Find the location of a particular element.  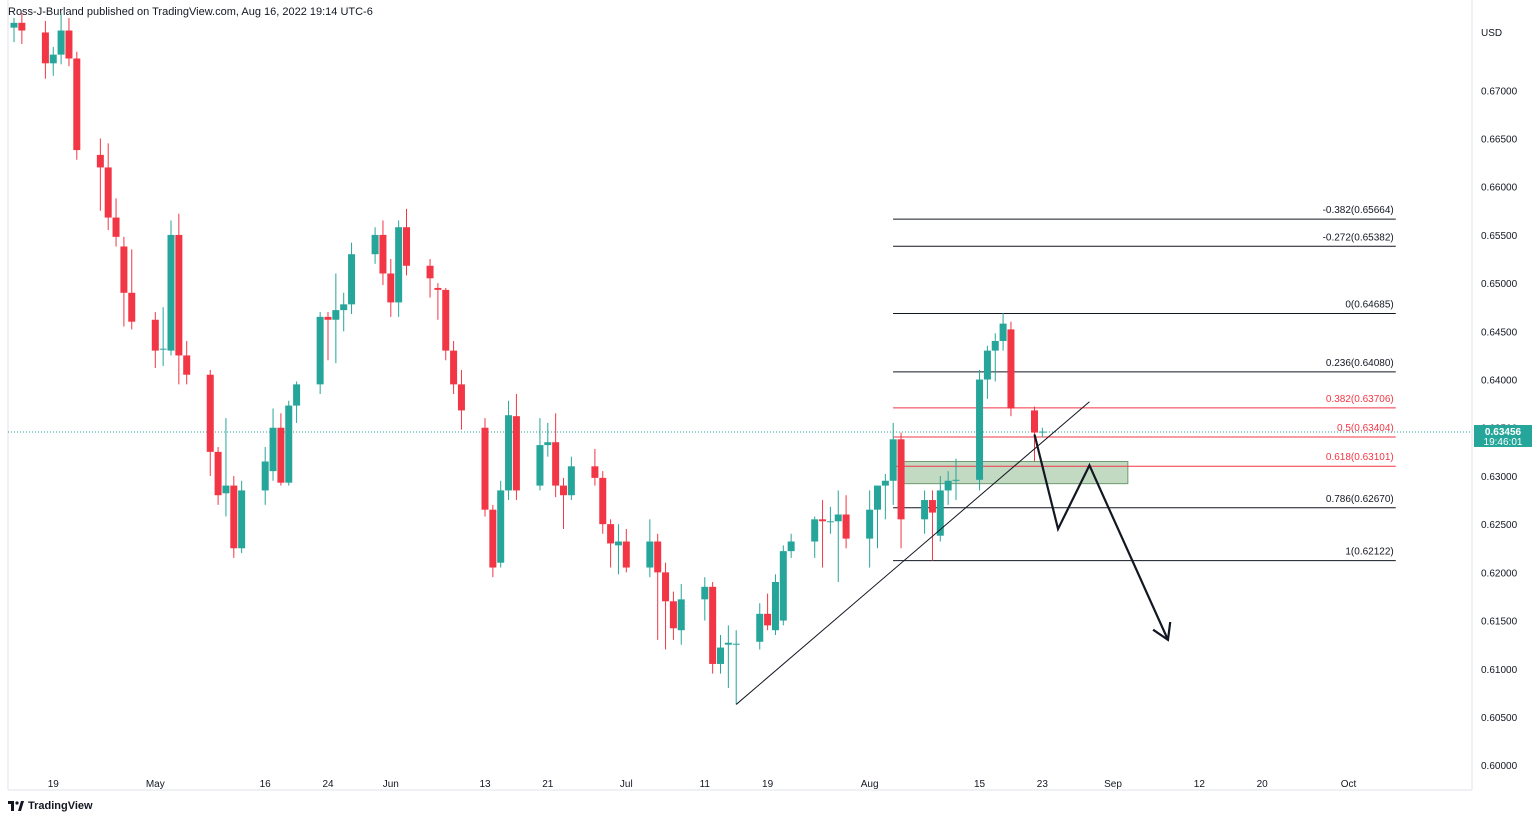

price-tick-label: 0.64000 is located at coordinates (1499, 381).